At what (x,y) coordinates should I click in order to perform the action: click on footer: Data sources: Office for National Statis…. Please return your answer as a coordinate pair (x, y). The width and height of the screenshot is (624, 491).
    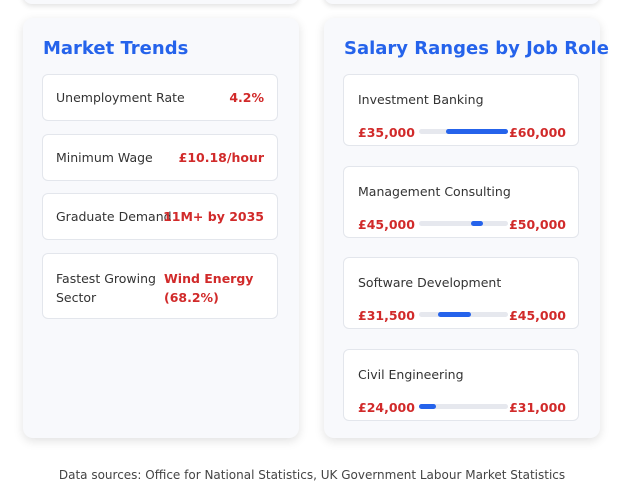
    Looking at the image, I should click on (312, 475).